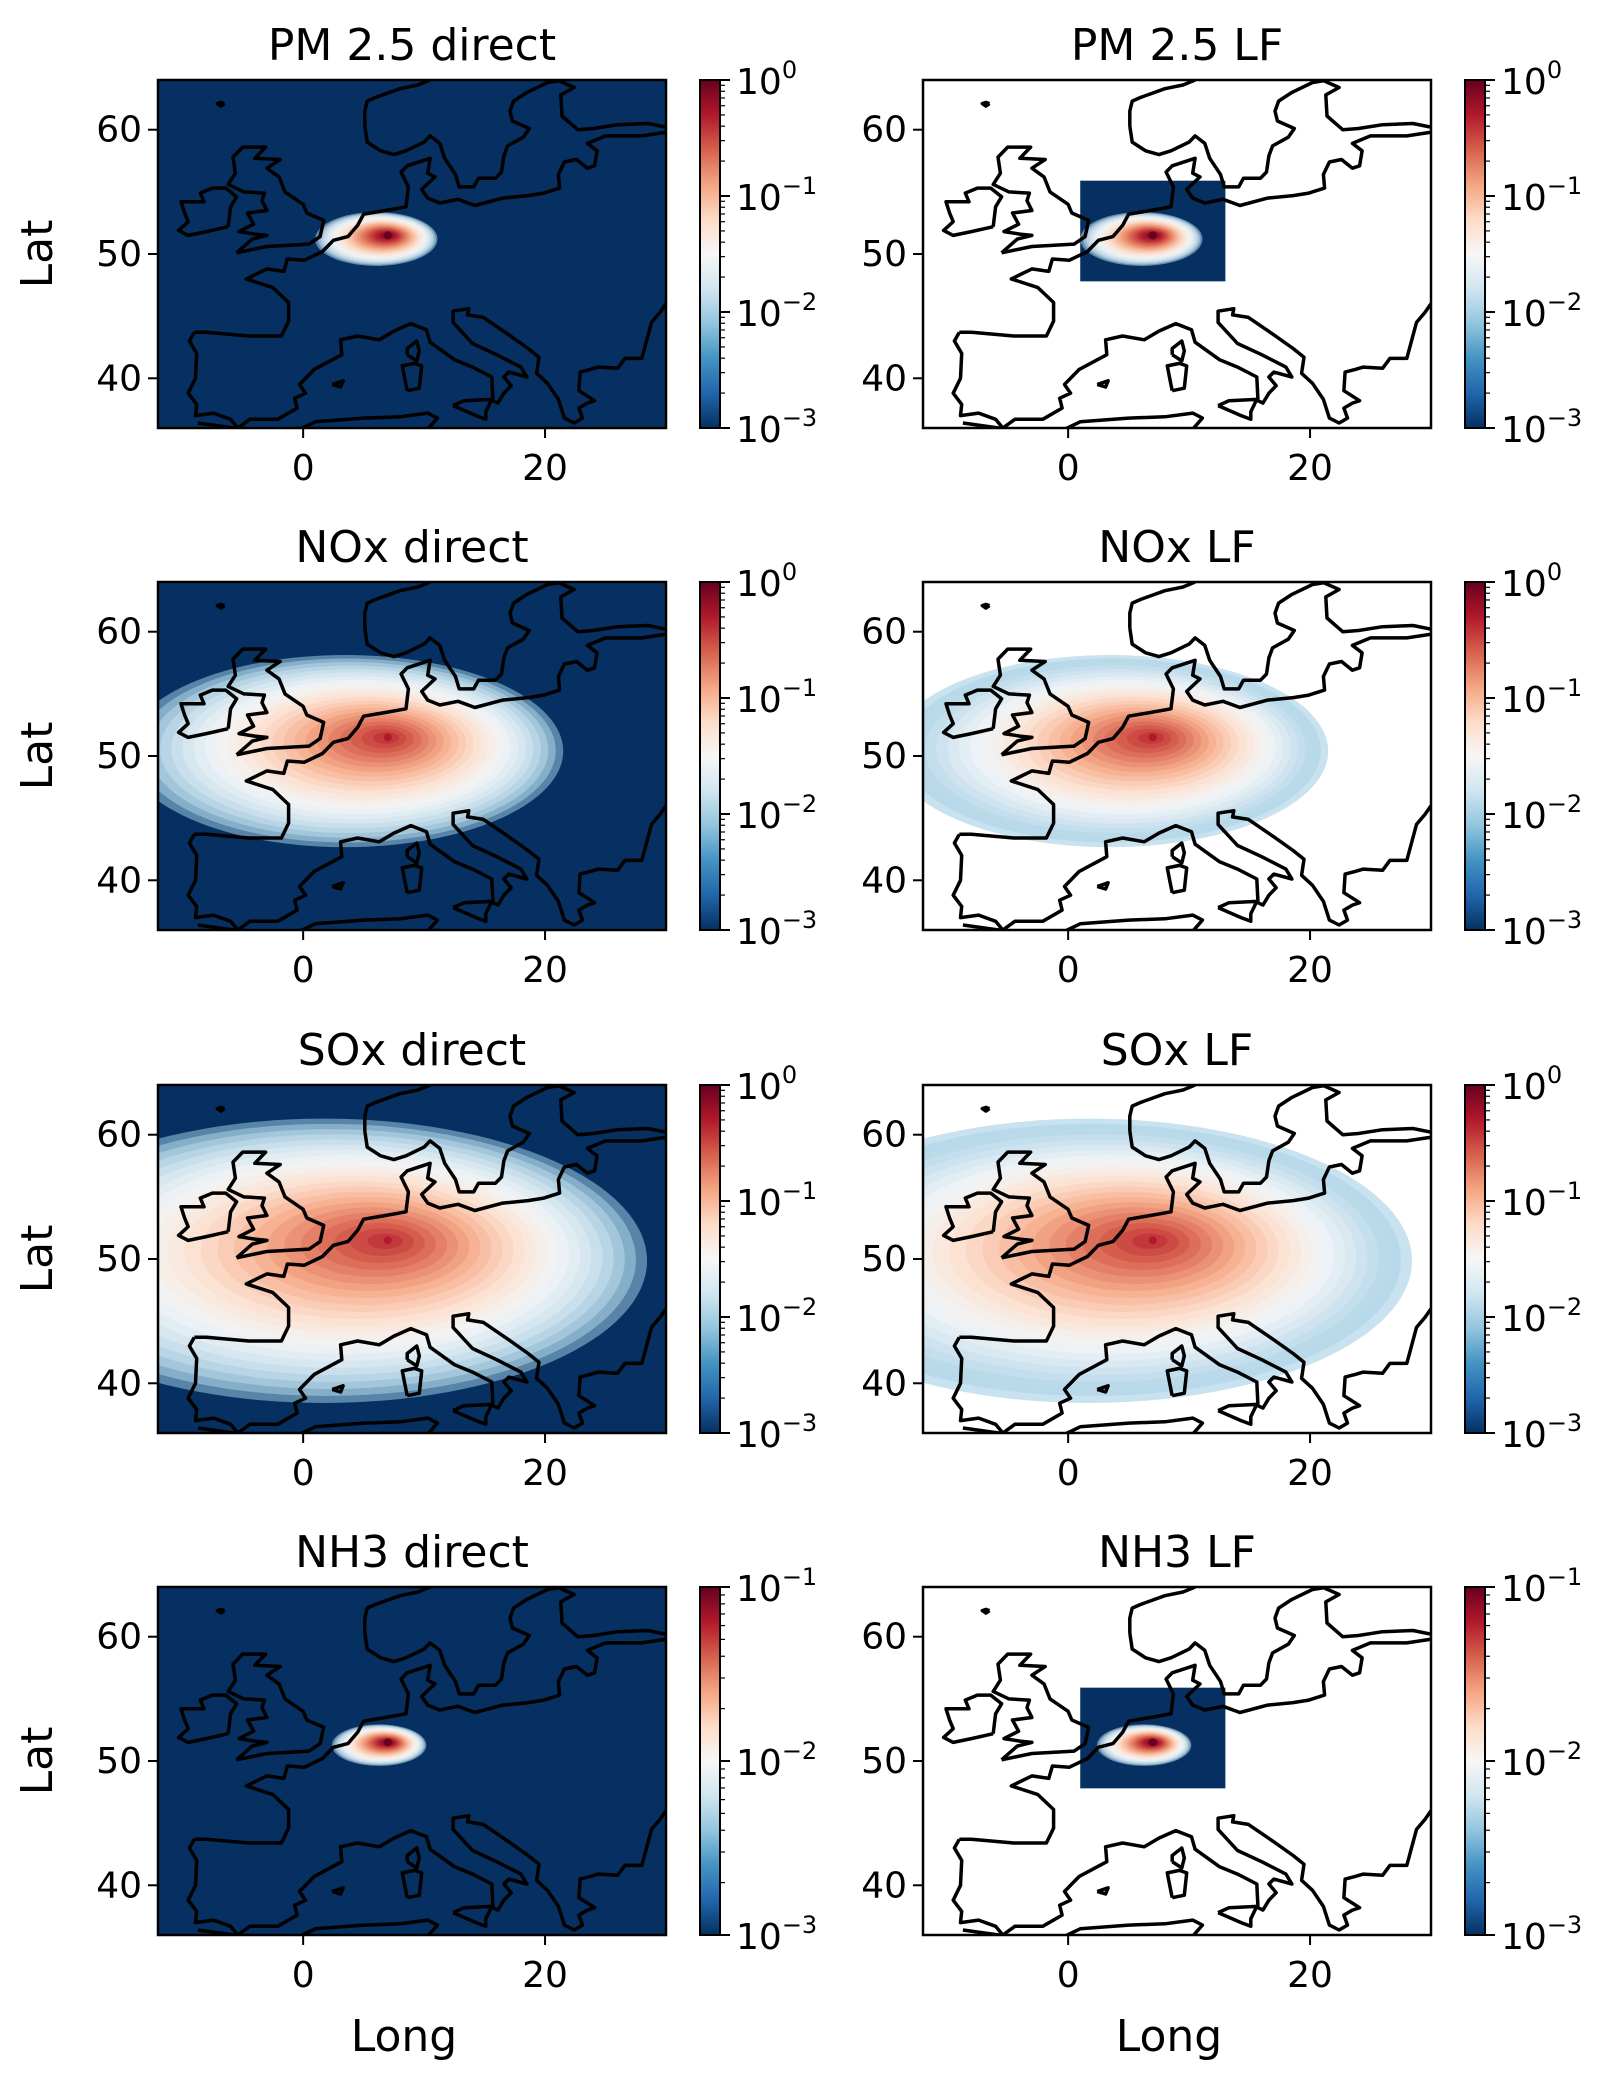 The image size is (1616, 2074). Describe the element at coordinates (411, 547) in the screenshot. I see `panel-title: NOx direct` at that location.